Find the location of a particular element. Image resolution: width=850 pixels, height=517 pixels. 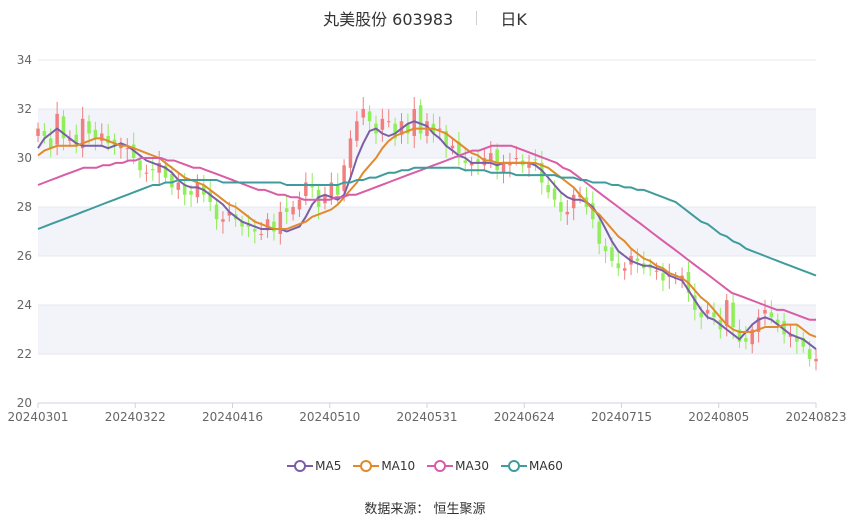

x-tick-label: 20240510 is located at coordinates (329, 417).